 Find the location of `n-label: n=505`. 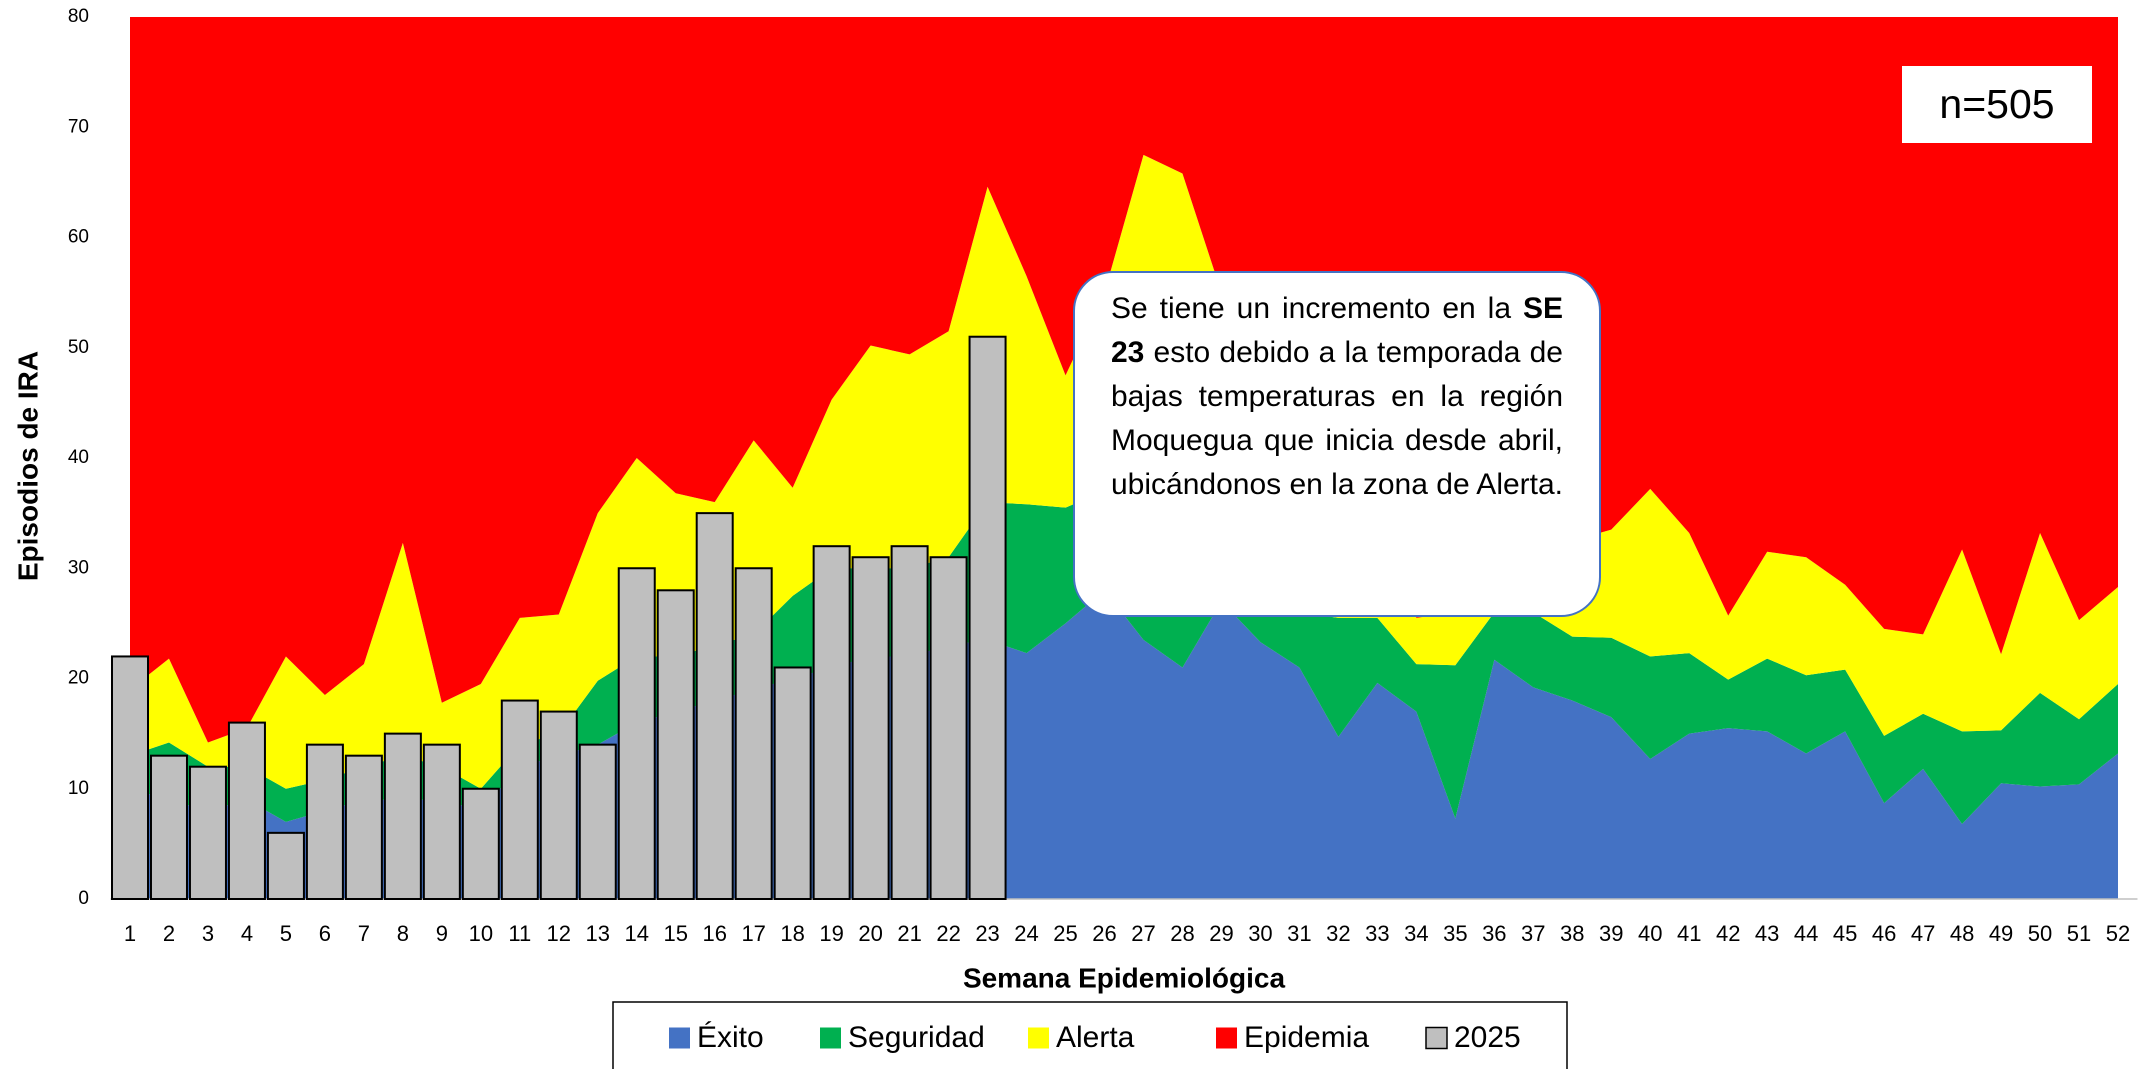

n-label: n=505 is located at coordinates (1997, 104).